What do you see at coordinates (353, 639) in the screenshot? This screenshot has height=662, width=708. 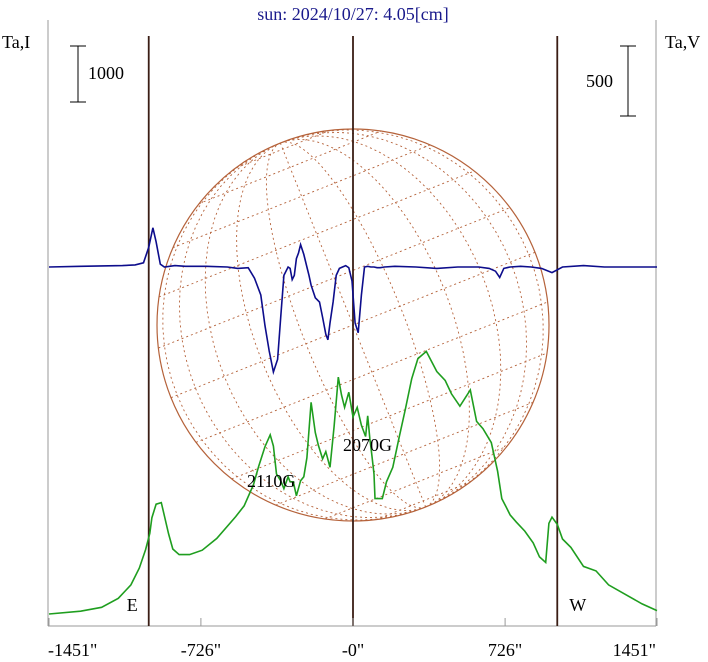 I see `x-axis-ticks: -1451" -726" -0" 726" 1451"` at bounding box center [353, 639].